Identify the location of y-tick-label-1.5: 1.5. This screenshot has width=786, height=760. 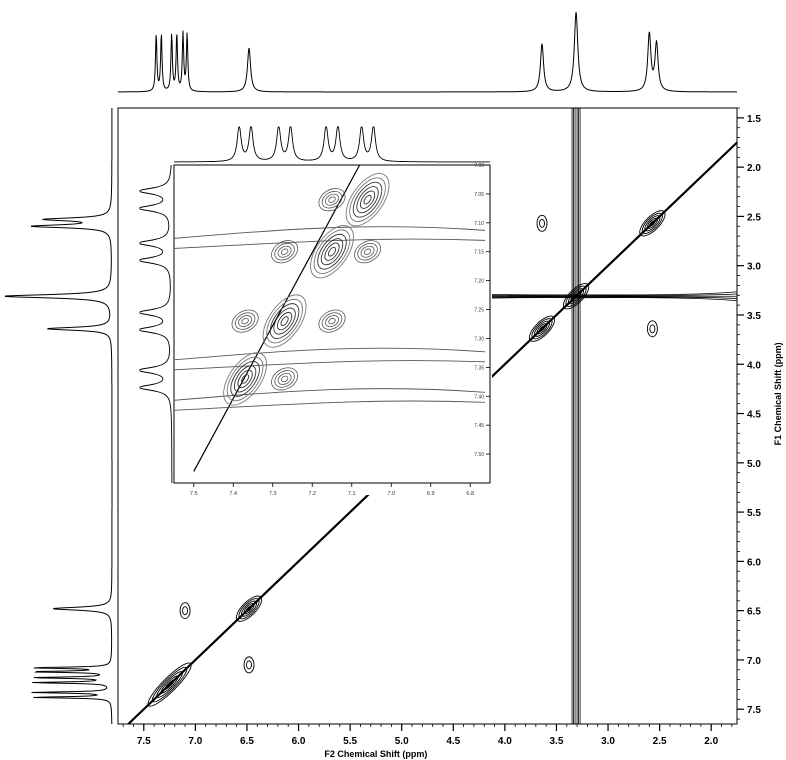
(754, 119).